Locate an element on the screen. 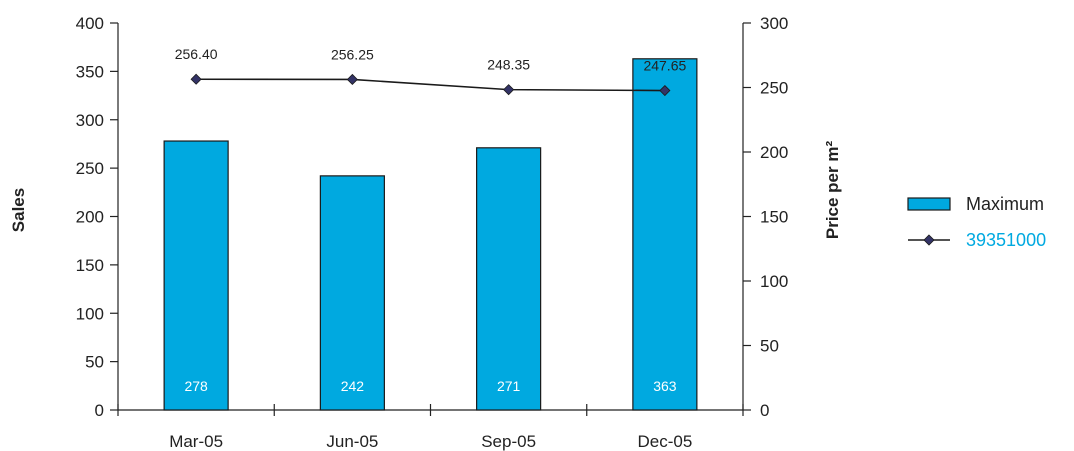 The image size is (1074, 451). left-tick-label: 100 is located at coordinates (90, 313).